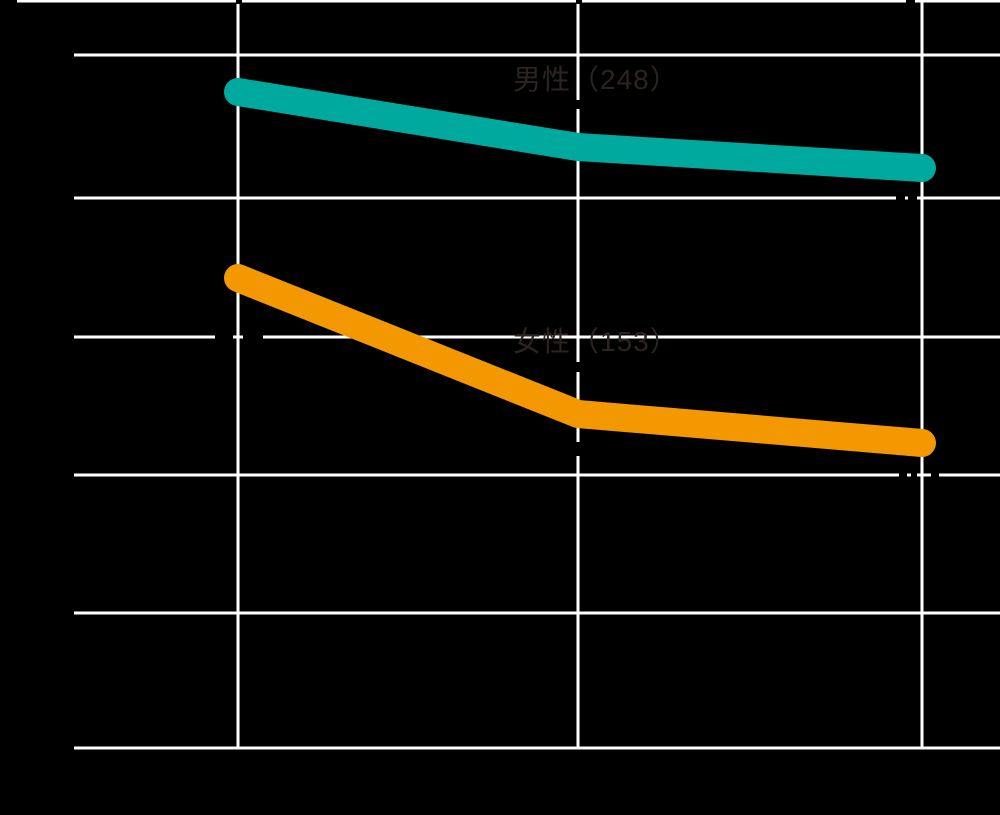  Describe the element at coordinates (596, 341) in the screenshot. I see `series-label-female: 女性（153）` at that location.